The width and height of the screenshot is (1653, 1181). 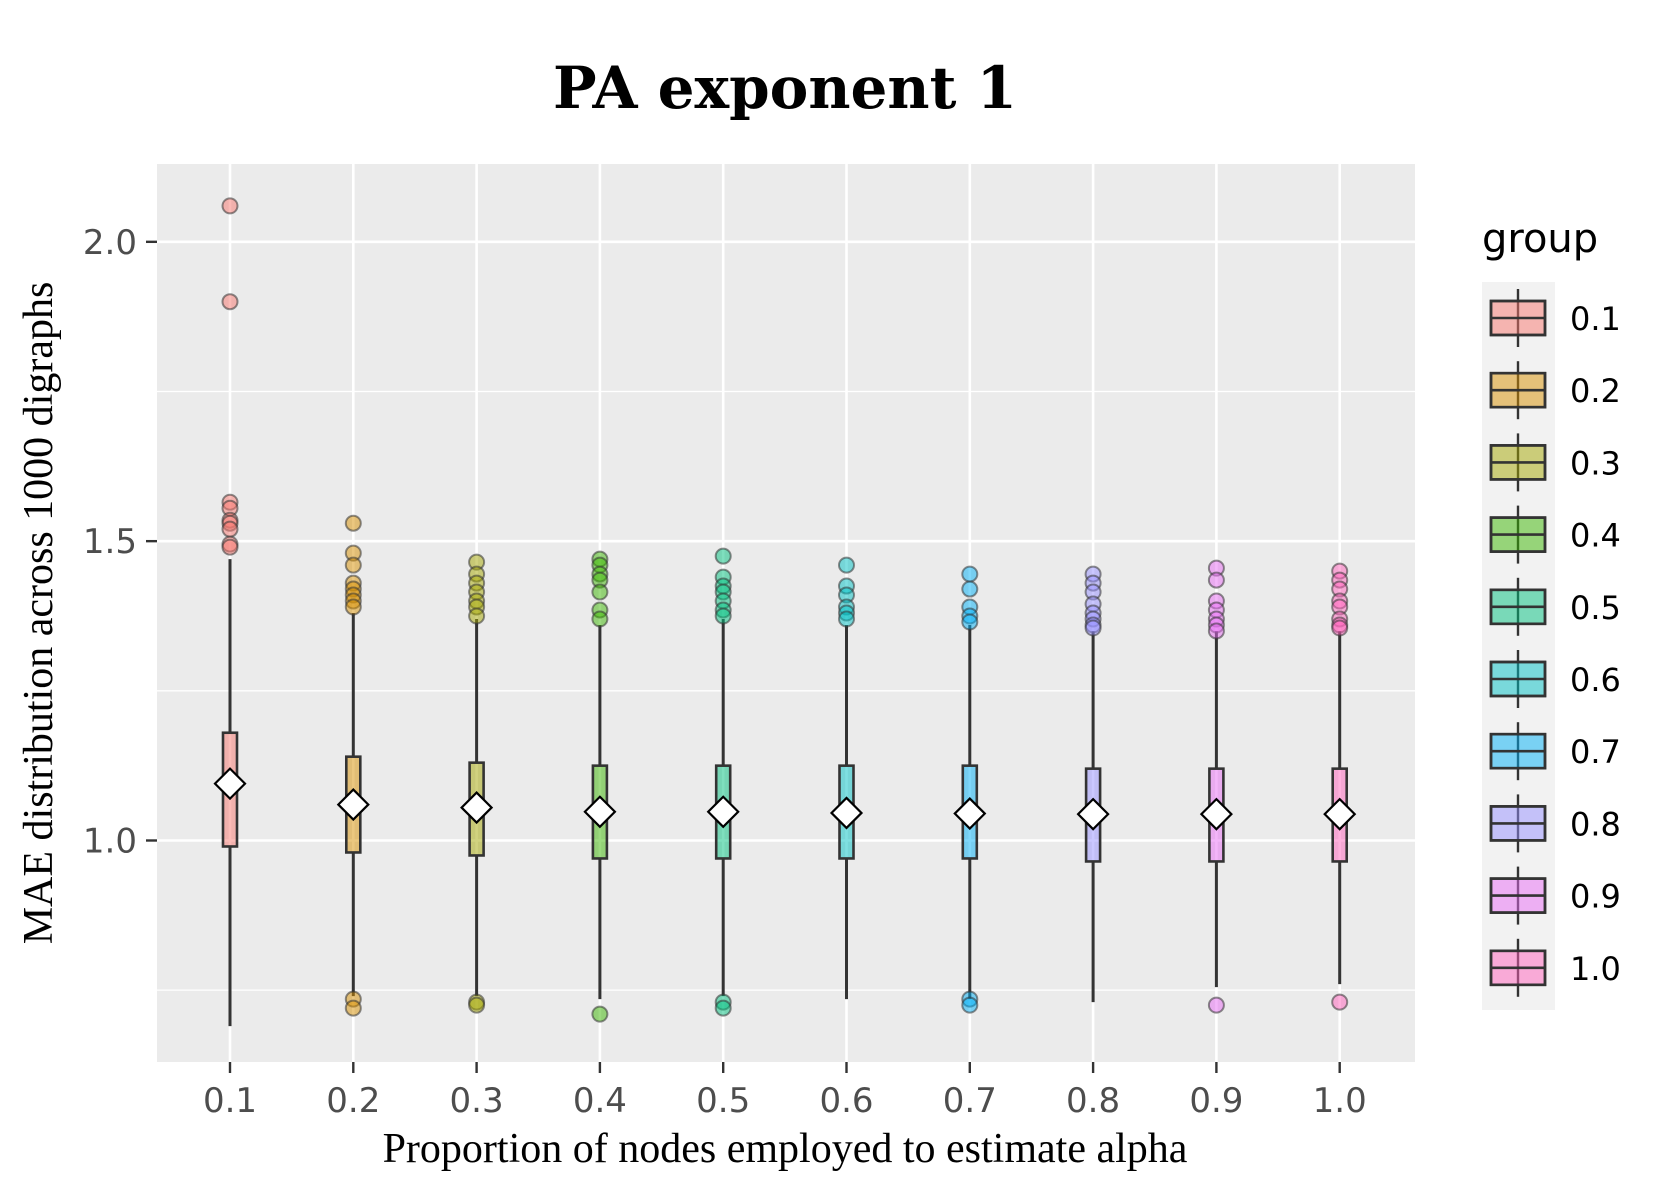 What do you see at coordinates (1555, 606) in the screenshot?
I see `legend-item-0.5: 0.5` at bounding box center [1555, 606].